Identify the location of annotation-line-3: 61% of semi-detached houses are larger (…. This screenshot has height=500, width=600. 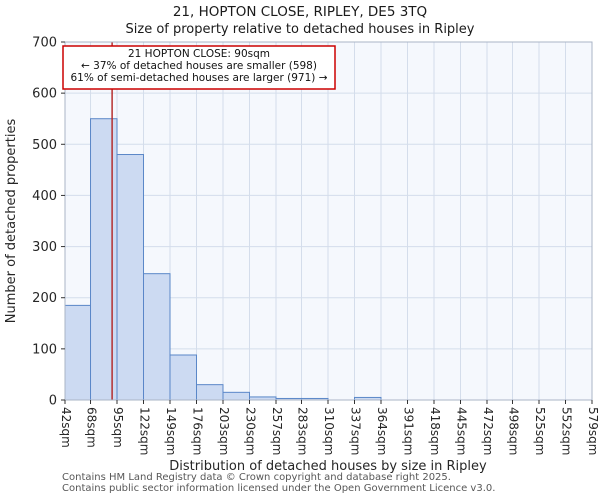
(199, 78).